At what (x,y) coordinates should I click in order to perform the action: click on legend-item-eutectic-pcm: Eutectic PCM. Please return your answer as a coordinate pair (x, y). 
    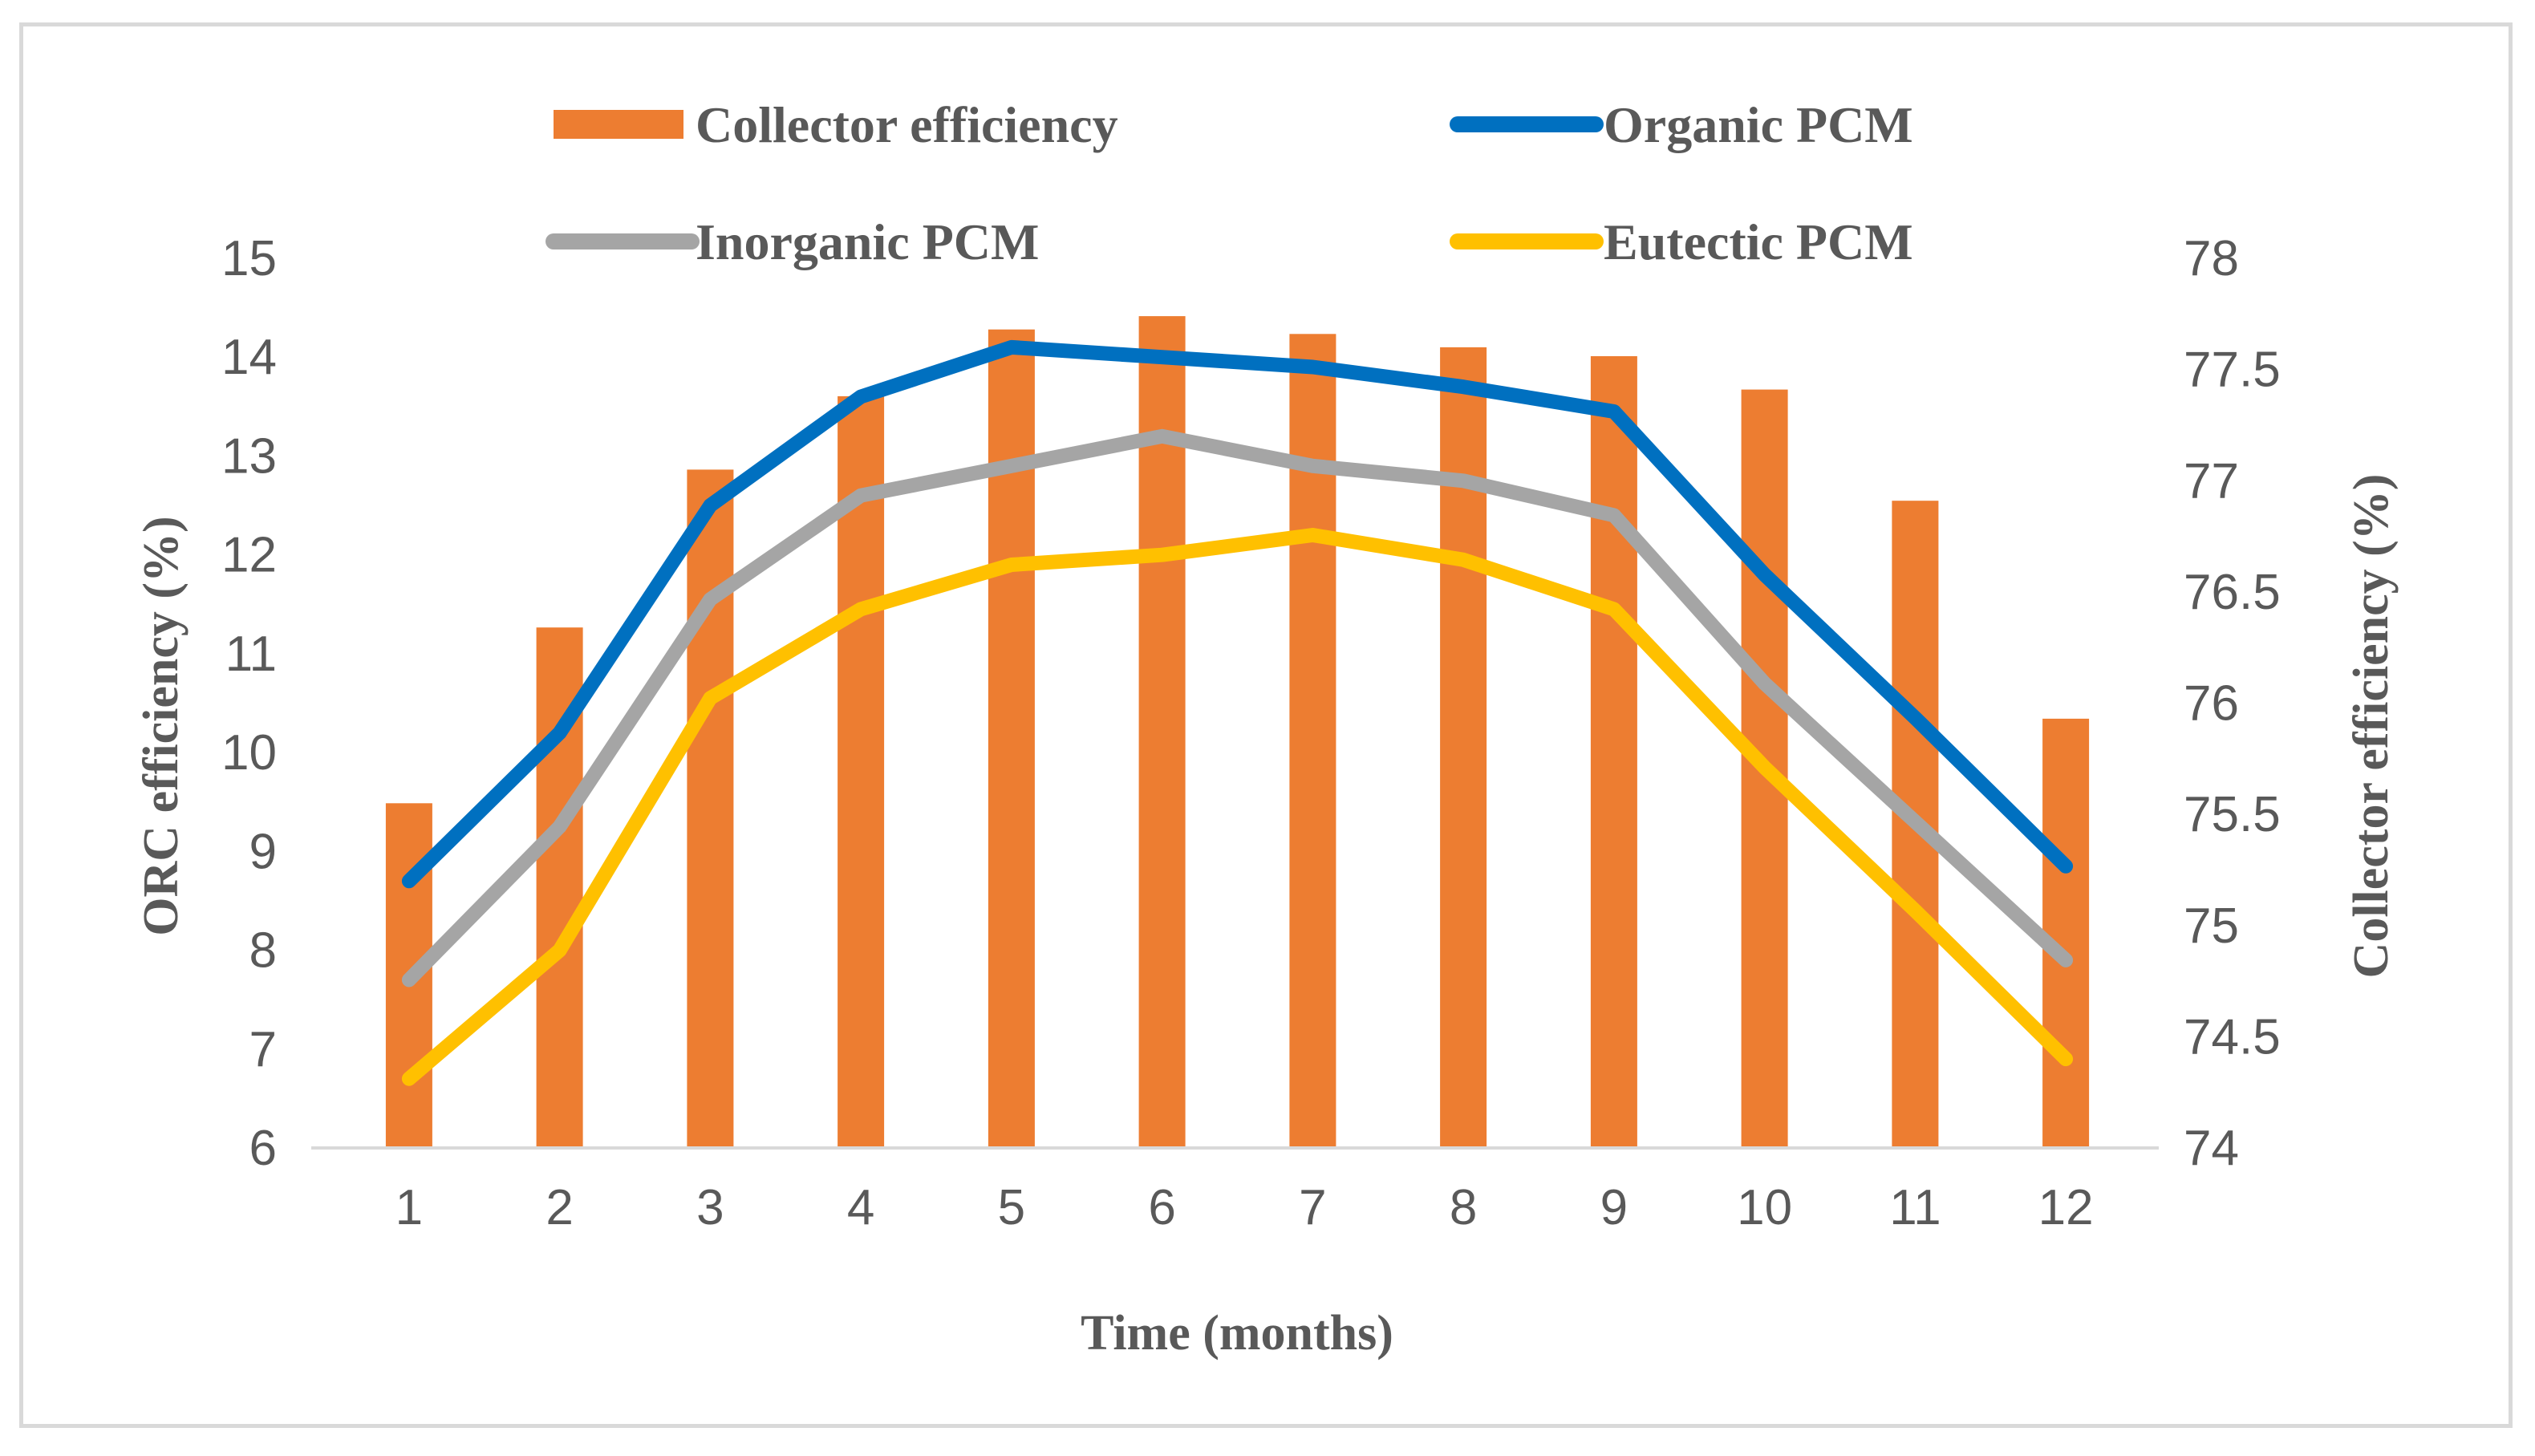
    Looking at the image, I should click on (1681, 241).